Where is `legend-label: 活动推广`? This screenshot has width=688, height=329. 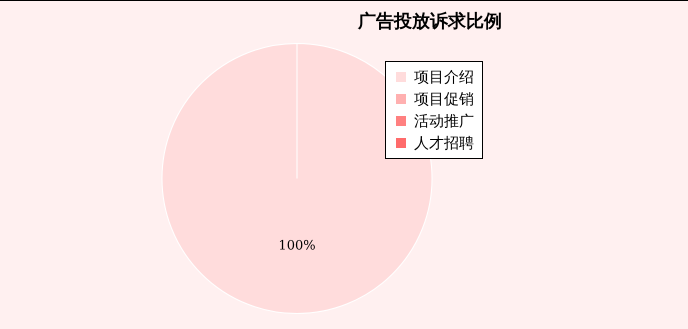 legend-label: 活动推广 is located at coordinates (444, 121).